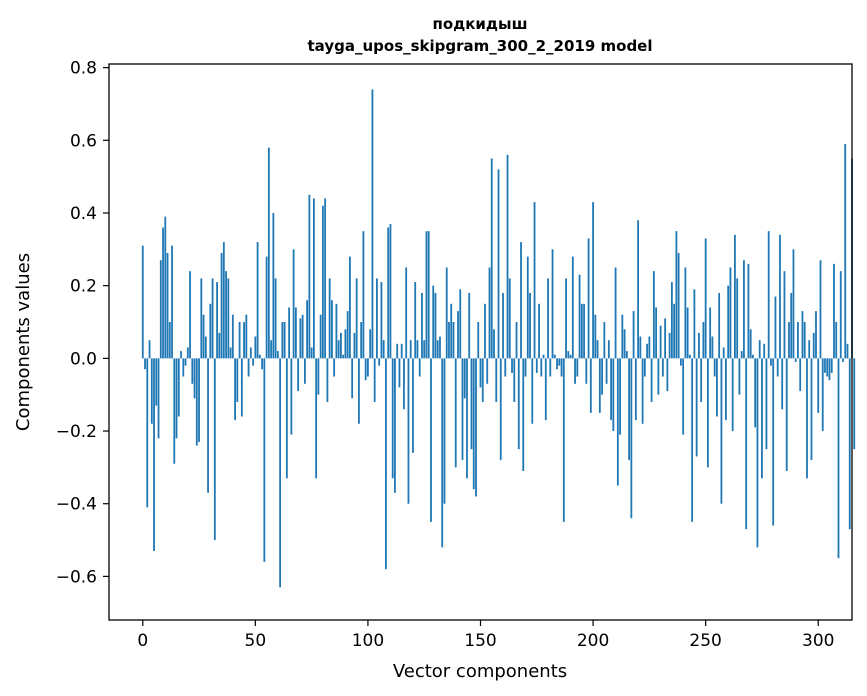 The height and width of the screenshot is (696, 867). I want to click on chart-subtitle: tayga_upos_skipgram_300_2_2019 model, so click(480, 46).